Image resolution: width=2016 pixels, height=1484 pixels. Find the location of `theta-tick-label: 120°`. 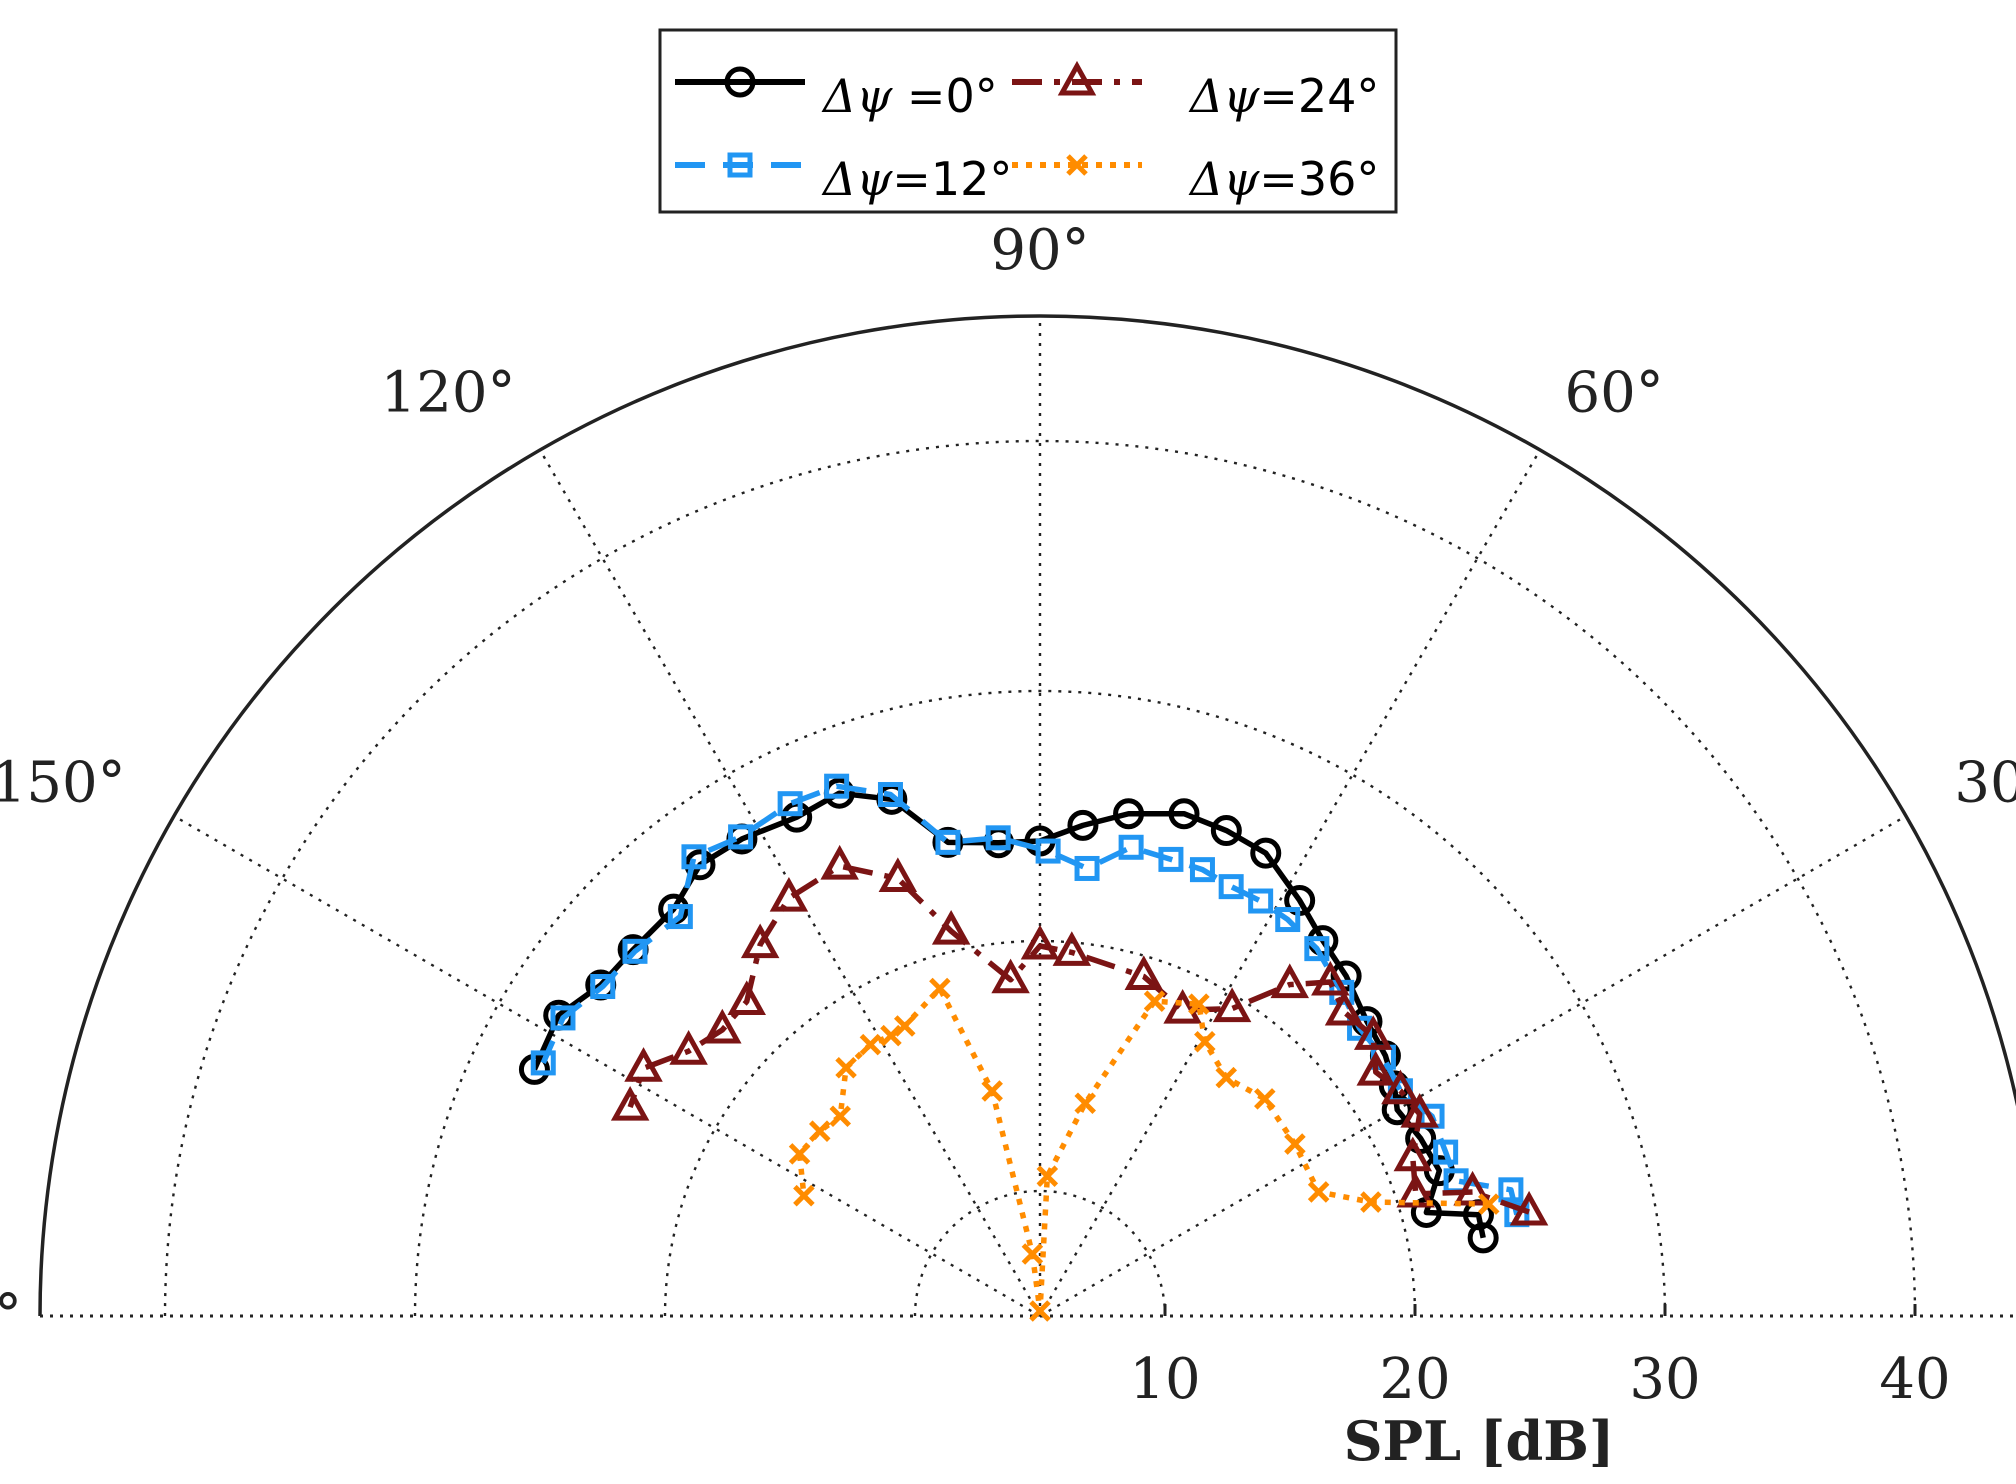

theta-tick-label: 120° is located at coordinates (448, 393).